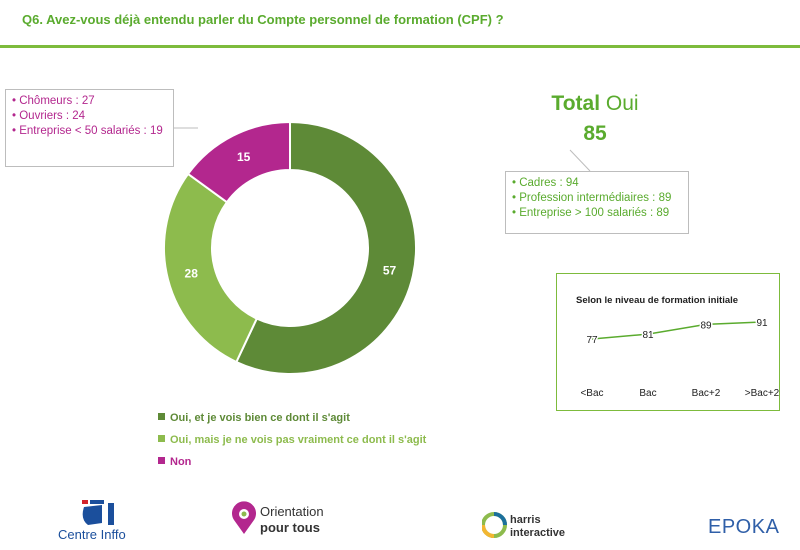  I want to click on education-data-label: 89, so click(706, 325).